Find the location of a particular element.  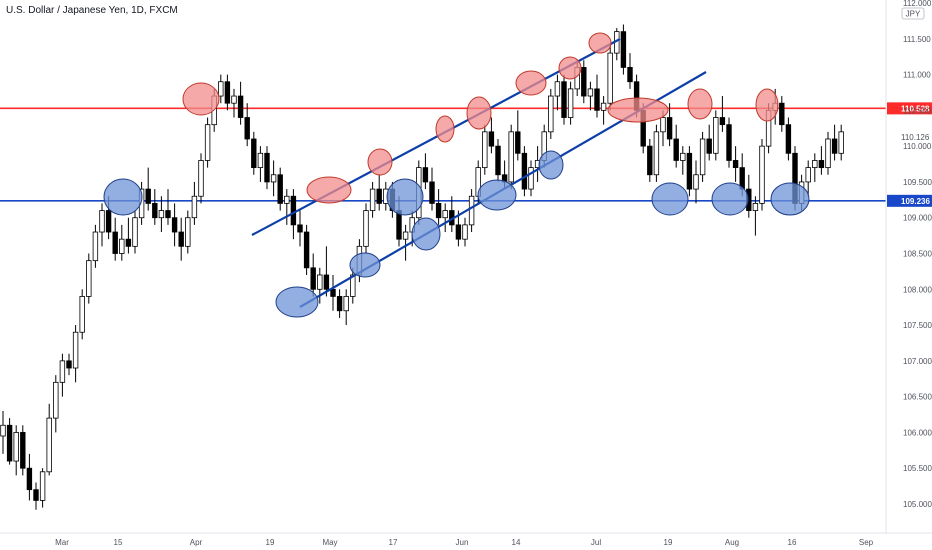

channel-upper-line is located at coordinates (436, 137).